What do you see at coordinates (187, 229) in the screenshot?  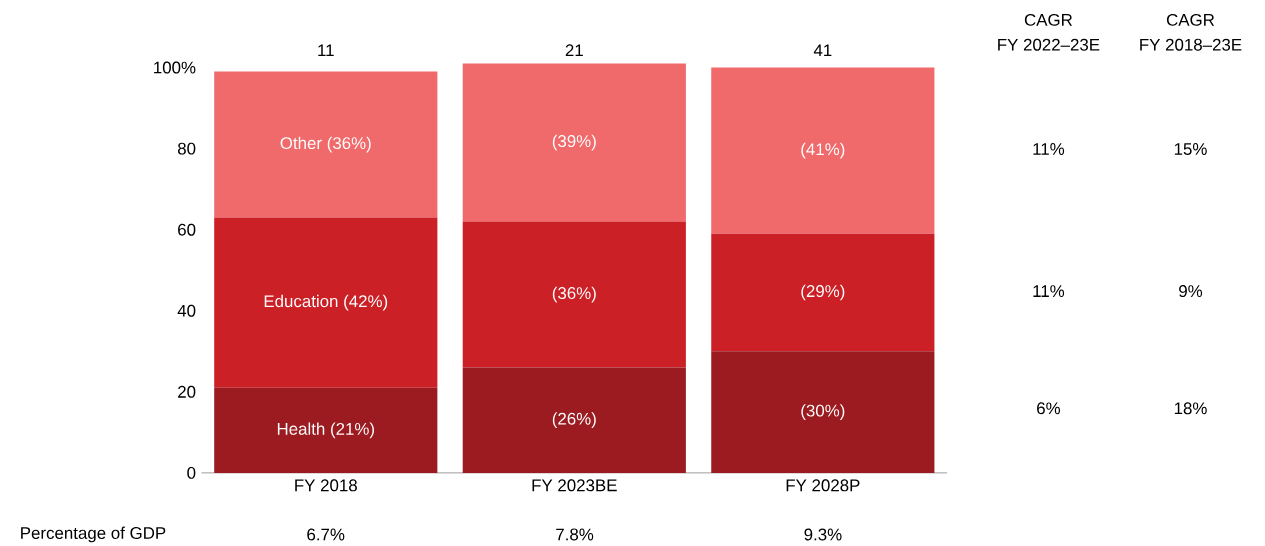 I see `y-tick-label: 60` at bounding box center [187, 229].